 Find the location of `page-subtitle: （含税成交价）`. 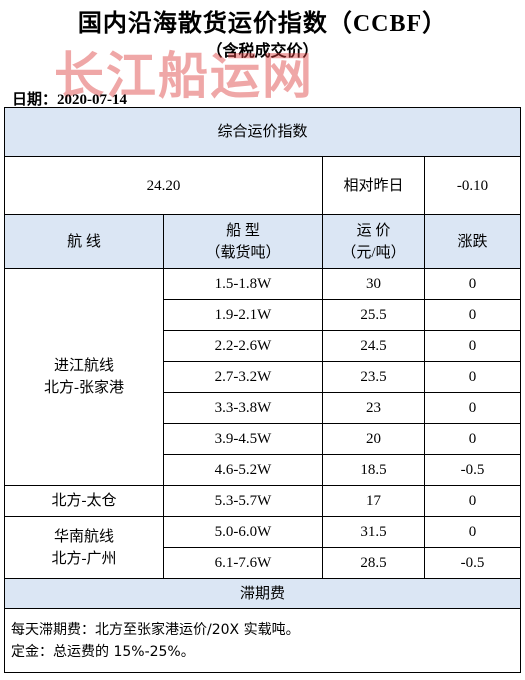

page-subtitle: （含税成交价） is located at coordinates (262, 51).